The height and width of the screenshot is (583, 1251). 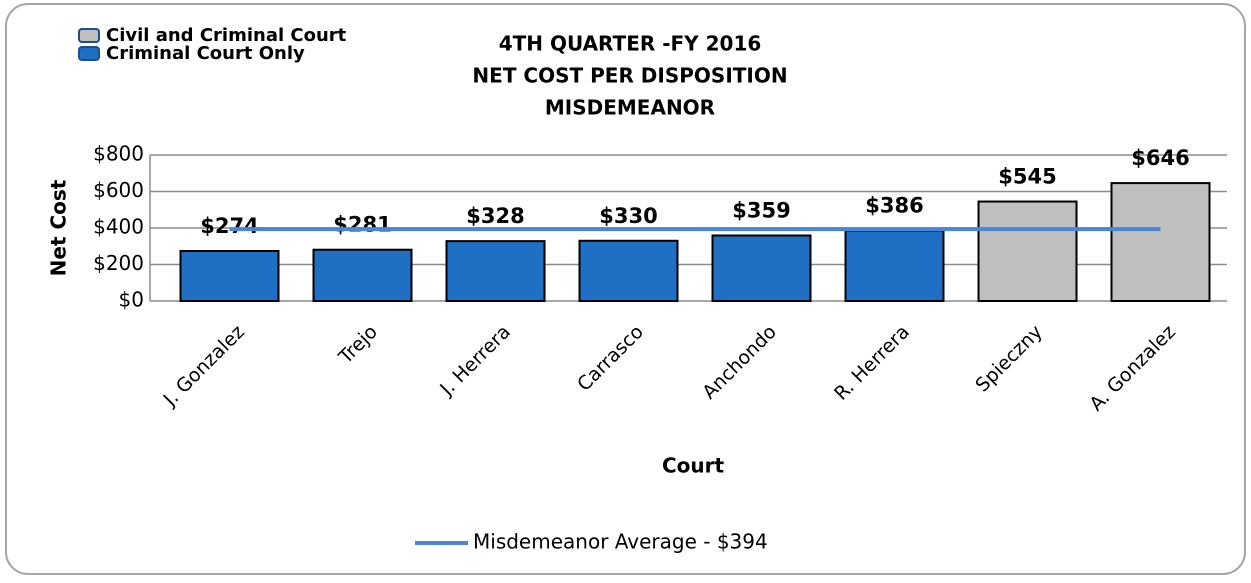 What do you see at coordinates (495, 216) in the screenshot?
I see `data-label: $328` at bounding box center [495, 216].